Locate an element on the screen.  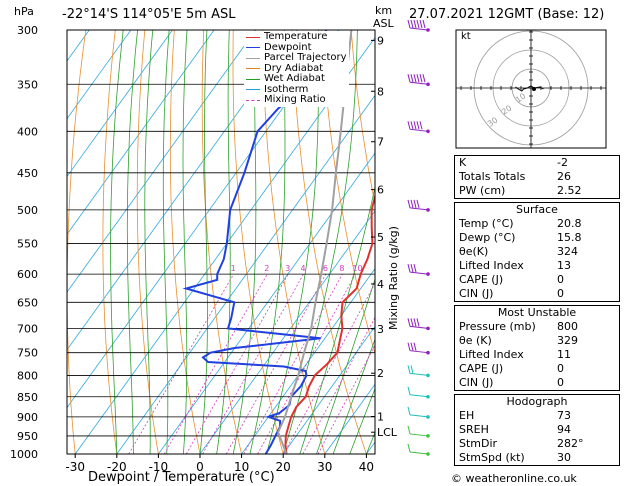
legend-entry: Isotherm is located at coordinates (296, 90).